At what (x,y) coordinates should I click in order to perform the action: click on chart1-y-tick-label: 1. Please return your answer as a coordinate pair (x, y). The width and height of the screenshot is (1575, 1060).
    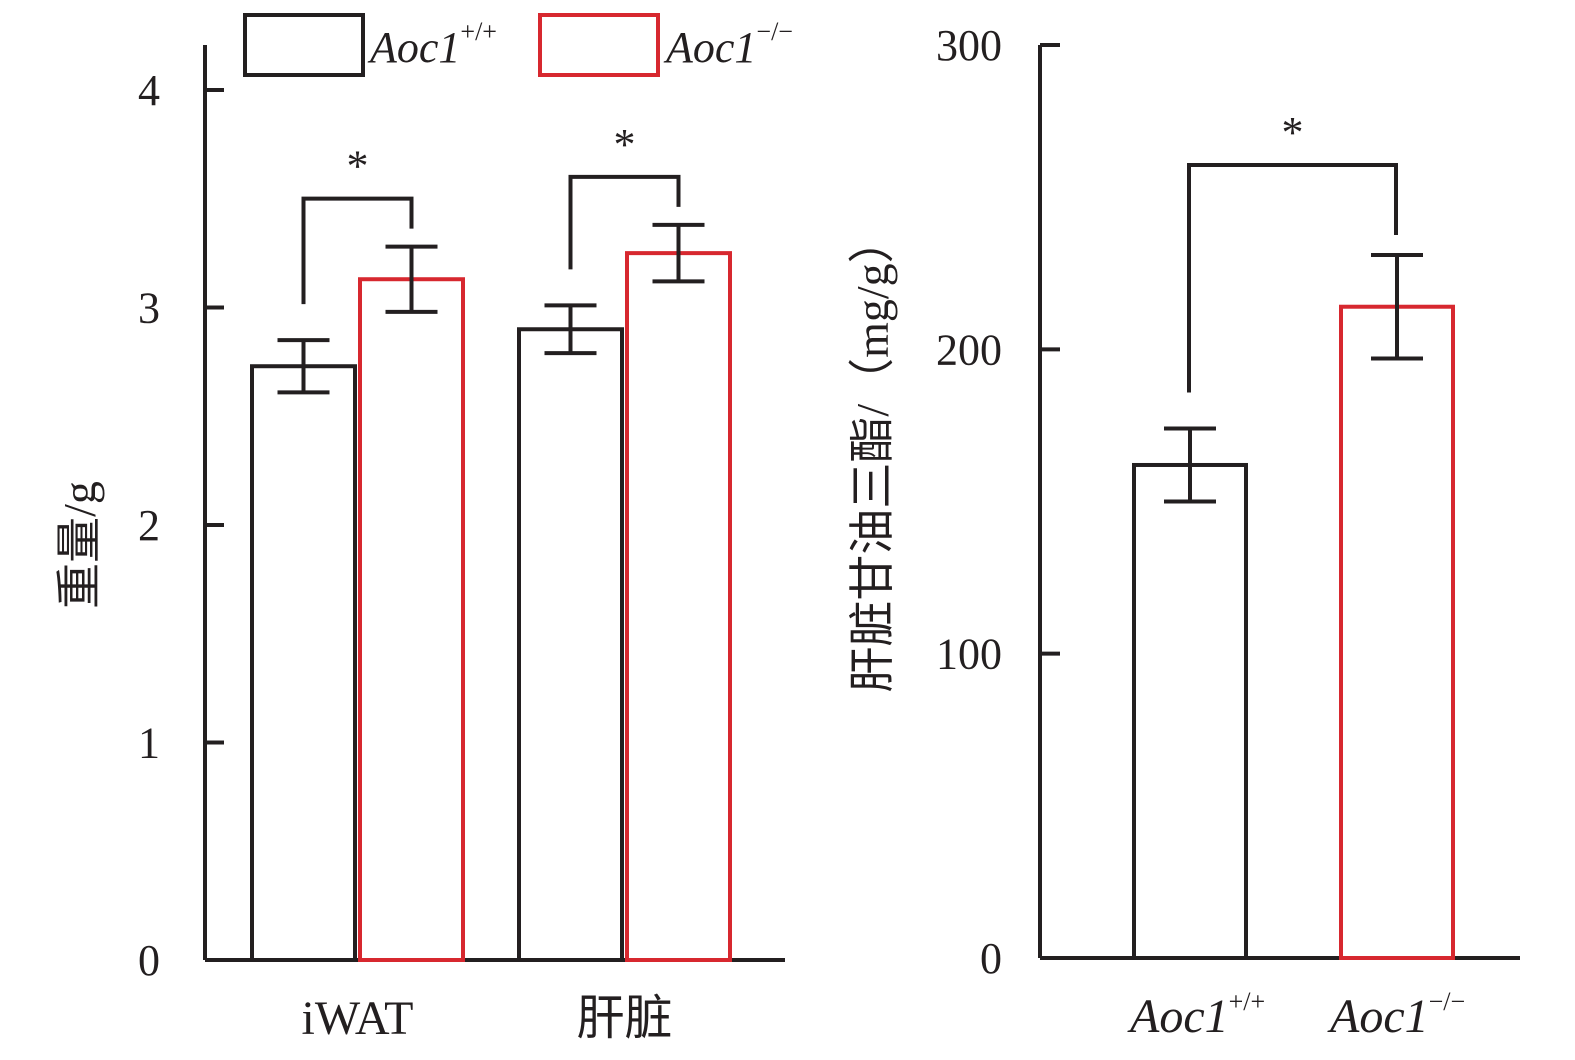
    Looking at the image, I should click on (149, 743).